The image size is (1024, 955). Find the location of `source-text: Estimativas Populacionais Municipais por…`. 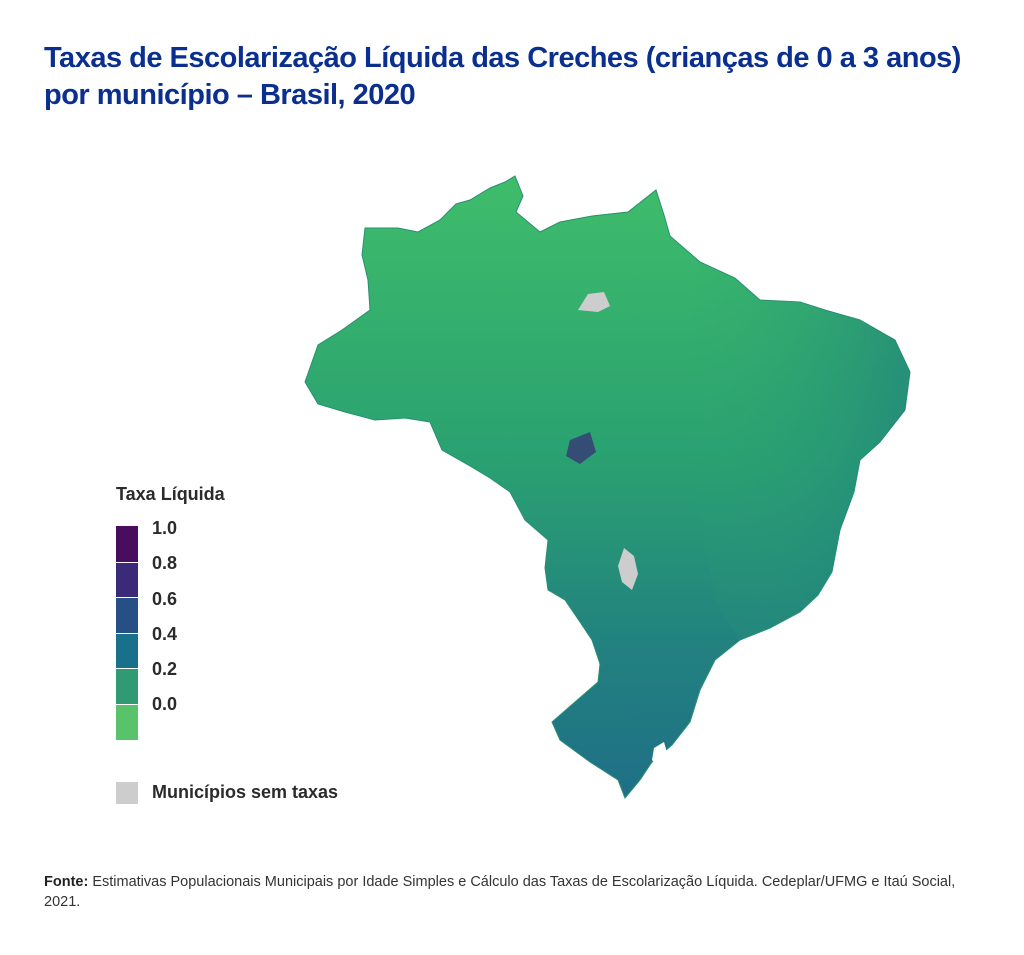

source-text: Estimativas Populacionais Municipais por… is located at coordinates (500, 892).